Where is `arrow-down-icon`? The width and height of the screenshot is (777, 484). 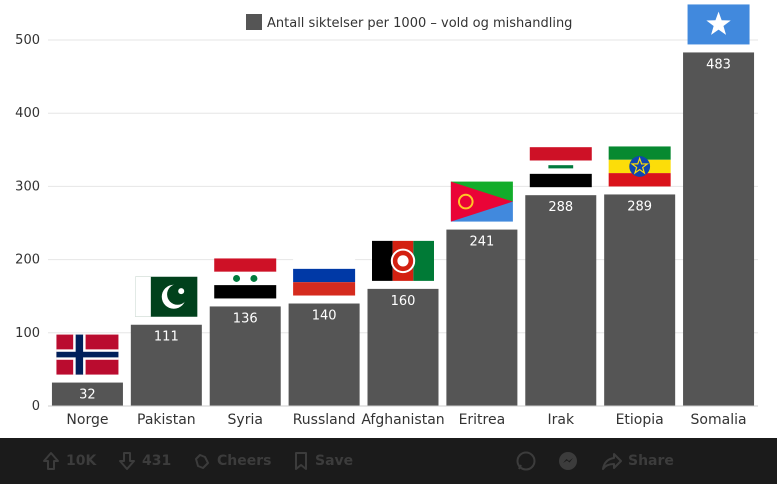
arrow-down-icon is located at coordinates (127, 461).